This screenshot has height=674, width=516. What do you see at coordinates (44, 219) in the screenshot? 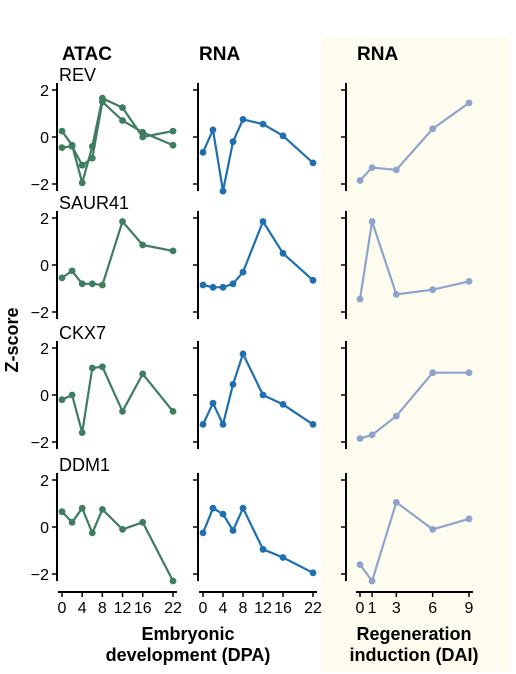
I see `y-tick-label-1-0: 2` at bounding box center [44, 219].